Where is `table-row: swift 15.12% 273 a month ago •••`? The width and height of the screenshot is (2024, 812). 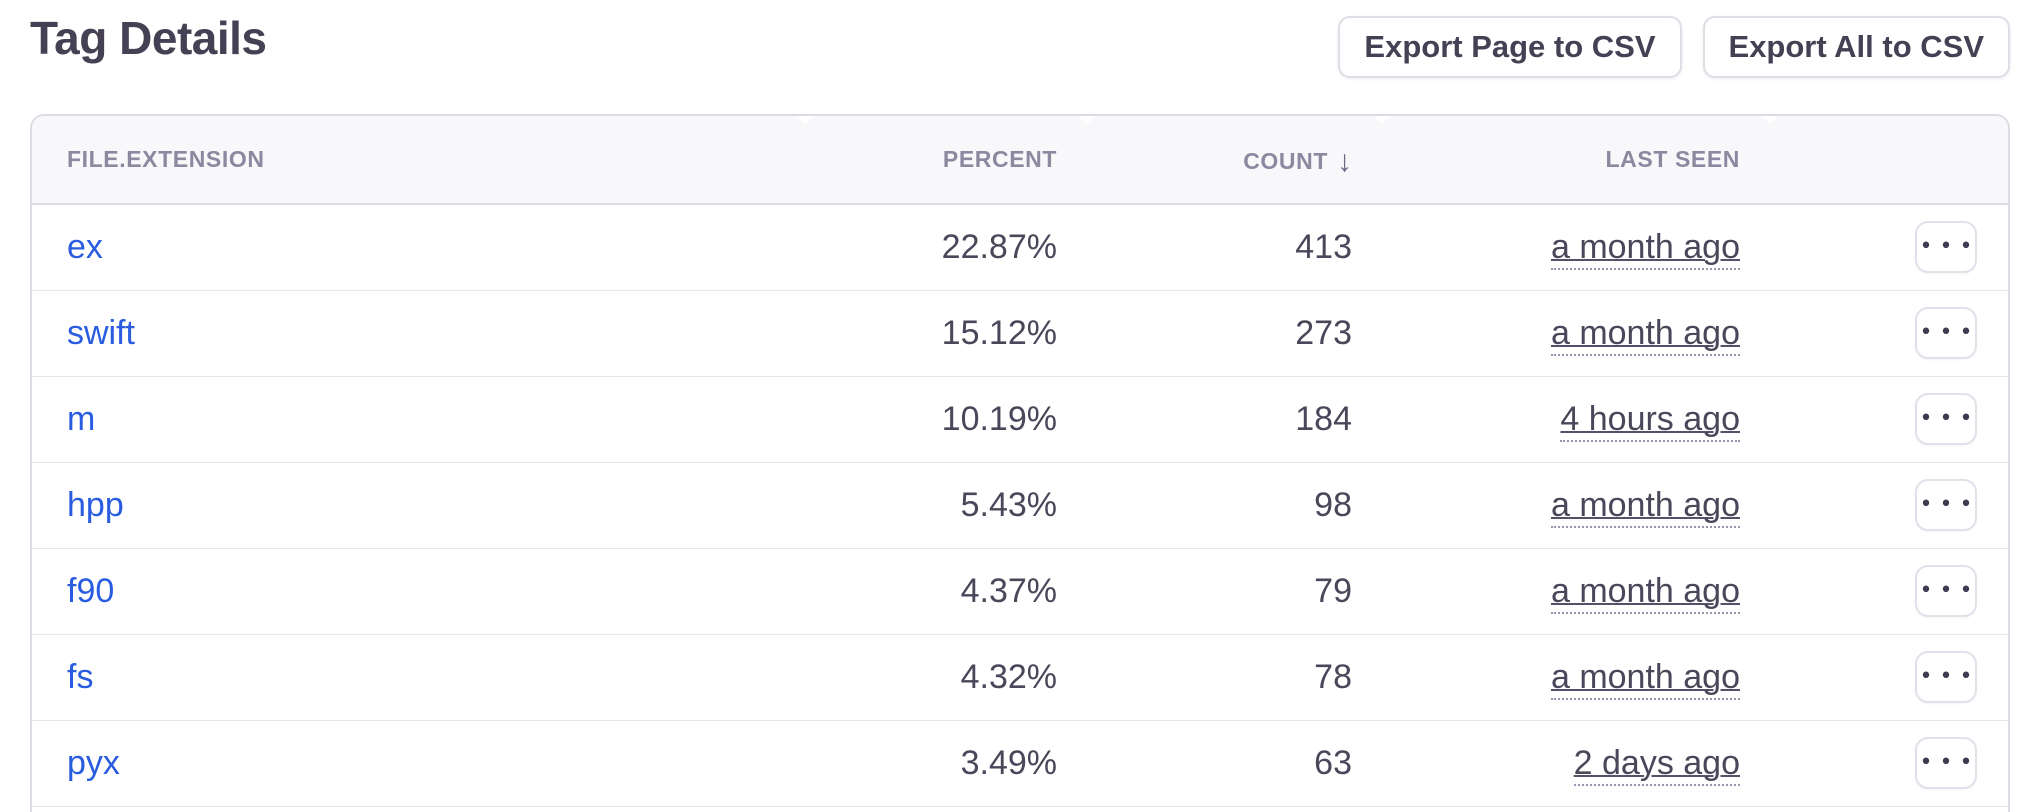
table-row: swift 15.12% 273 a month ago ••• is located at coordinates (1020, 333).